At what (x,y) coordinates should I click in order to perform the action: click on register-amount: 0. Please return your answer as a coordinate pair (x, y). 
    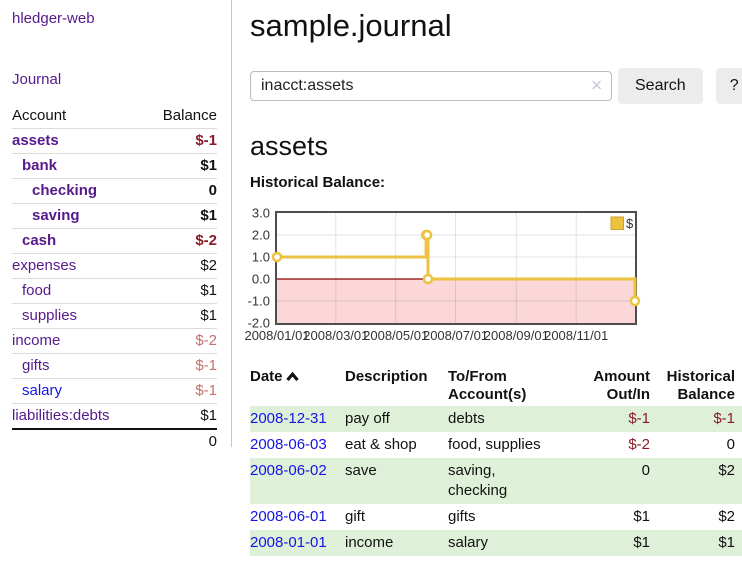
    Looking at the image, I should click on (645, 470).